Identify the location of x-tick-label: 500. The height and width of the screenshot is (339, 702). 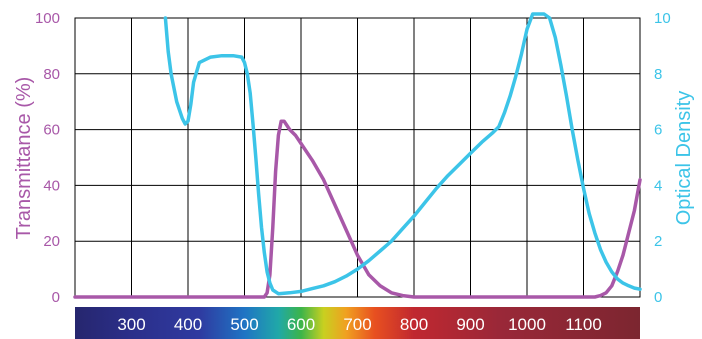
(244, 324).